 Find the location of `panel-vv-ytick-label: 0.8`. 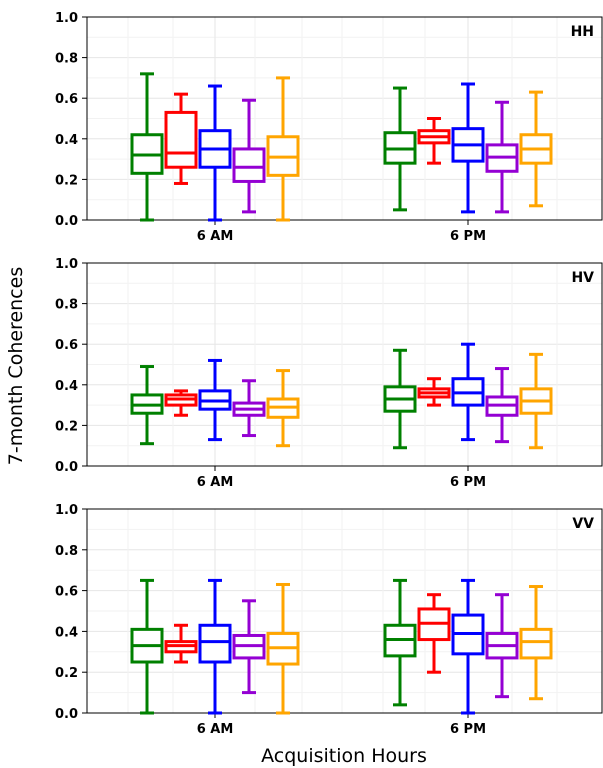

panel-vv-ytick-label: 0.8 is located at coordinates (66, 551).